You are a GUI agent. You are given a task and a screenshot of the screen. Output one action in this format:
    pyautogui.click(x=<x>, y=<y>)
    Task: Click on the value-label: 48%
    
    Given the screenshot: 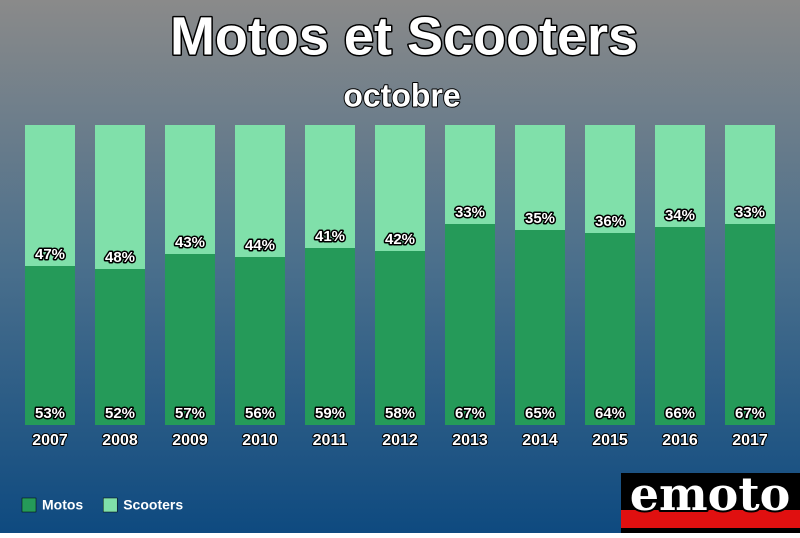 What is the action you would take?
    pyautogui.click(x=120, y=257)
    